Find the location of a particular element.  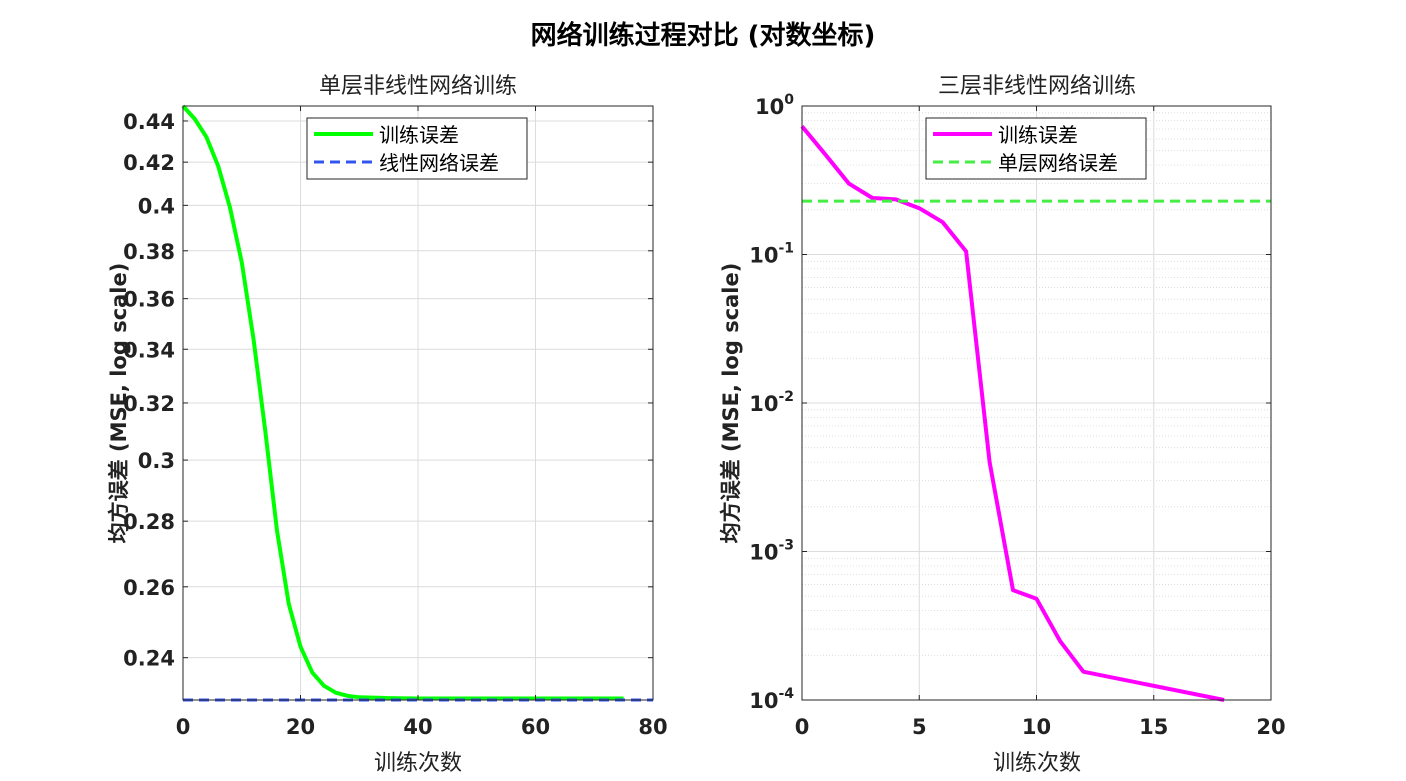

chart-title: 单层非线性网络训练 is located at coordinates (418, 86).